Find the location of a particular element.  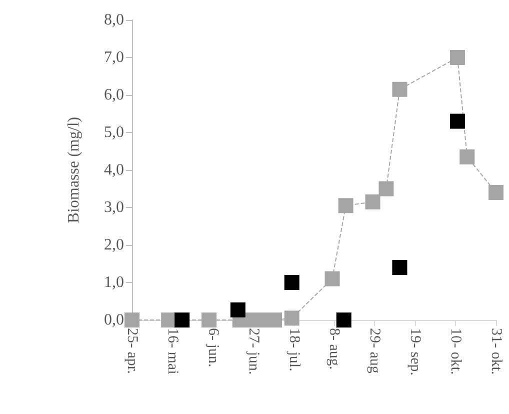

x-tick-label: 6- jun. is located at coordinates (212, 348).